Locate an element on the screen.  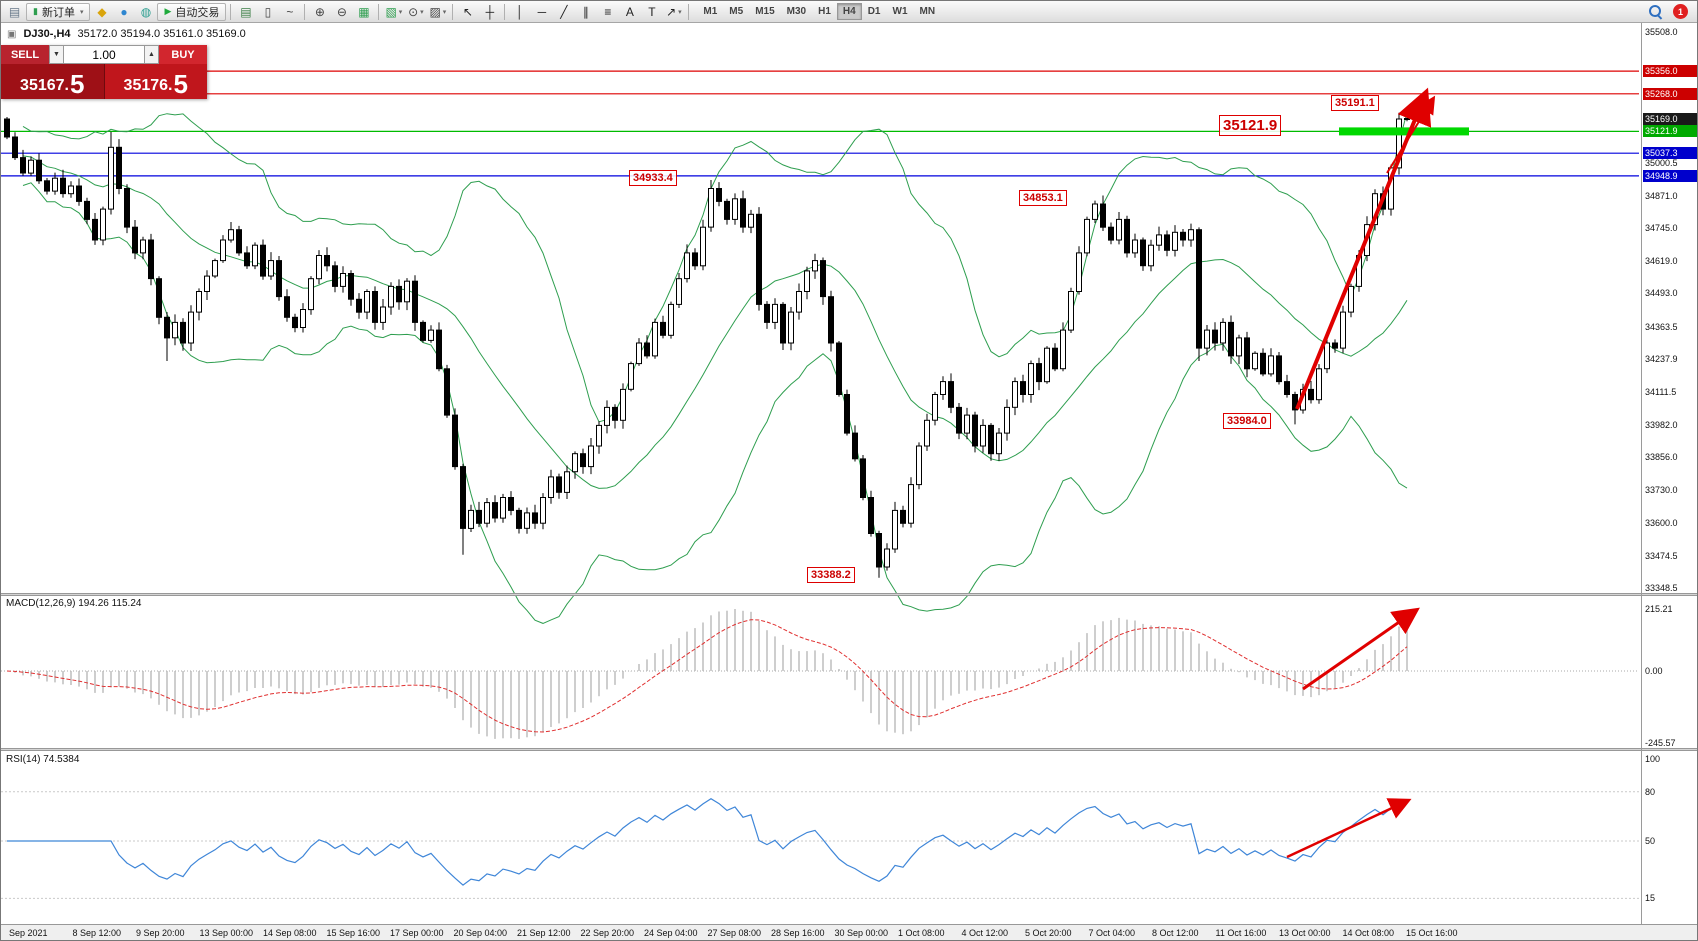
trade-panel-top-row: SELL ▼ ▲ BUY is located at coordinates (104, 54).